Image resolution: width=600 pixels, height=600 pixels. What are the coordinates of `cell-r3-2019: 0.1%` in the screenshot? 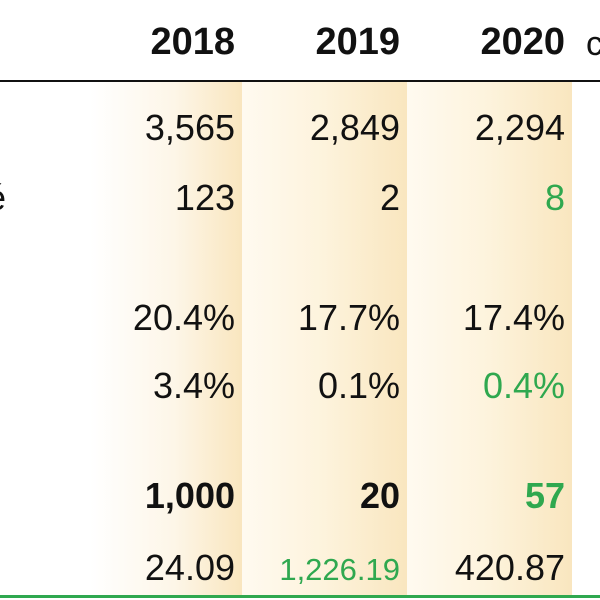 It's located at (358, 385).